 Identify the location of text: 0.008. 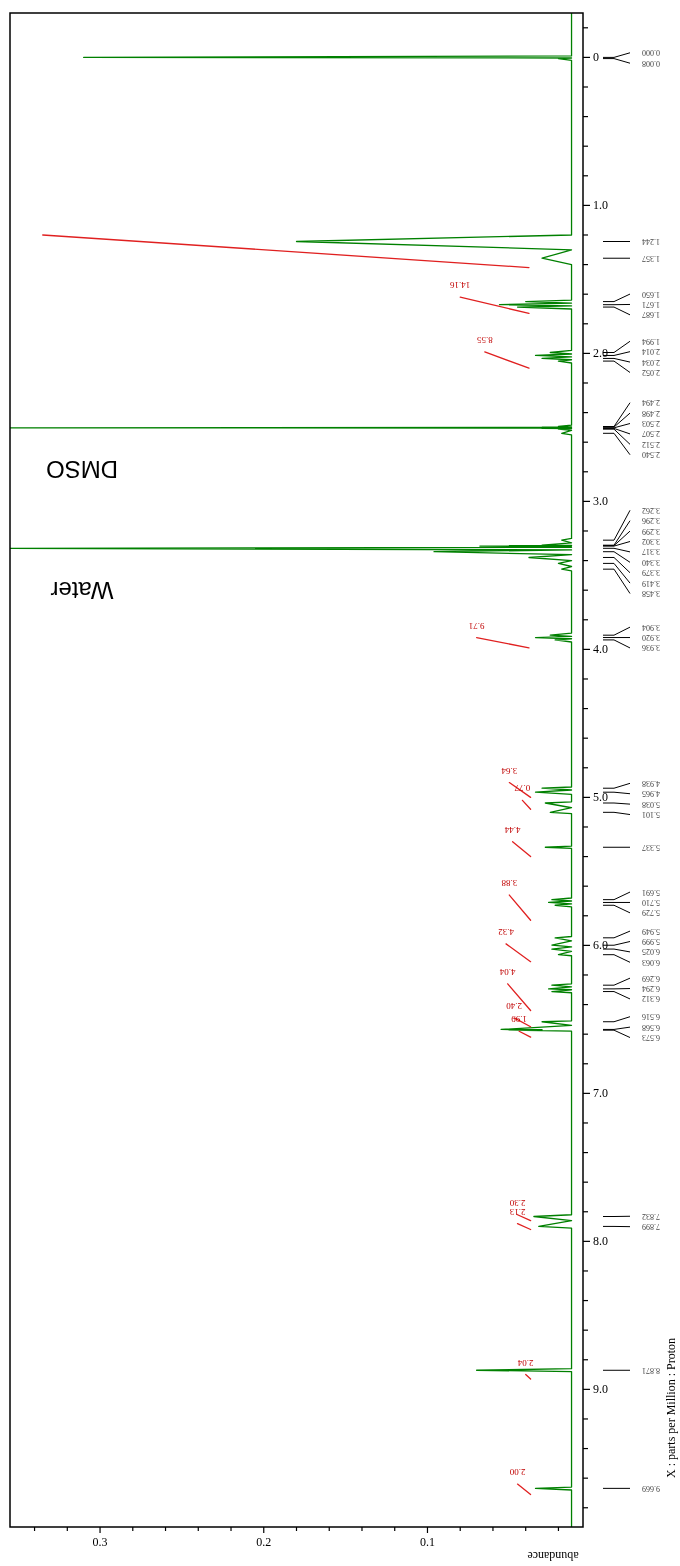
(651, 63).